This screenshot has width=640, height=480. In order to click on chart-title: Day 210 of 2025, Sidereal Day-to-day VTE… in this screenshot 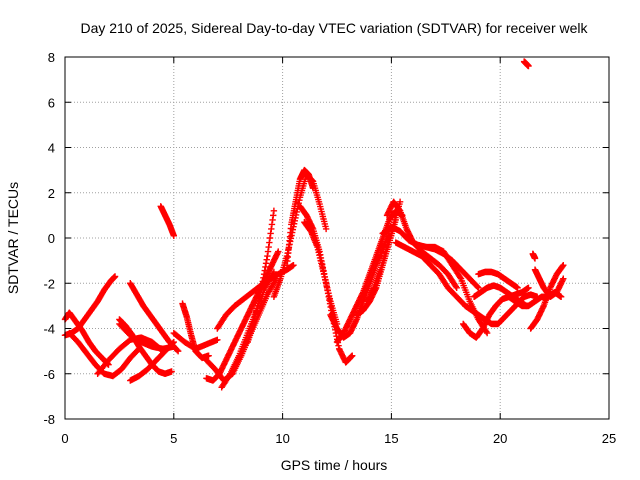, I will do `click(334, 28)`.